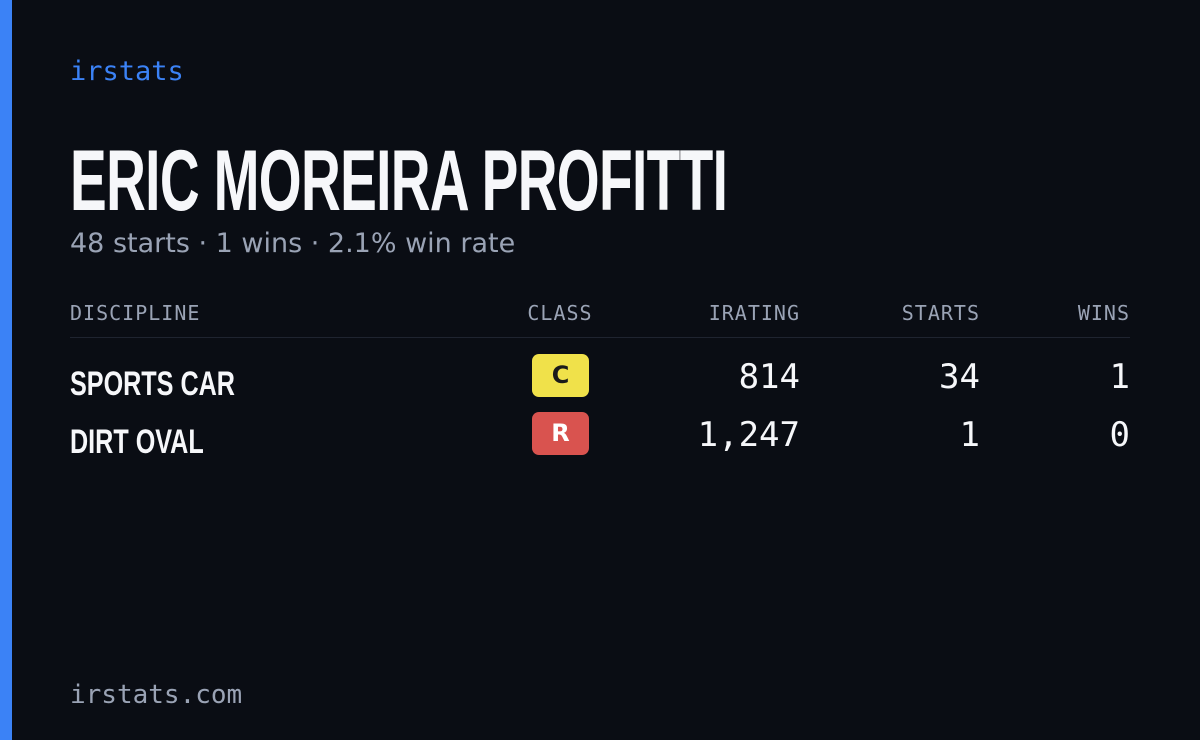 Image resolution: width=1200 pixels, height=740 pixels. I want to click on class-badge: R, so click(560, 433).